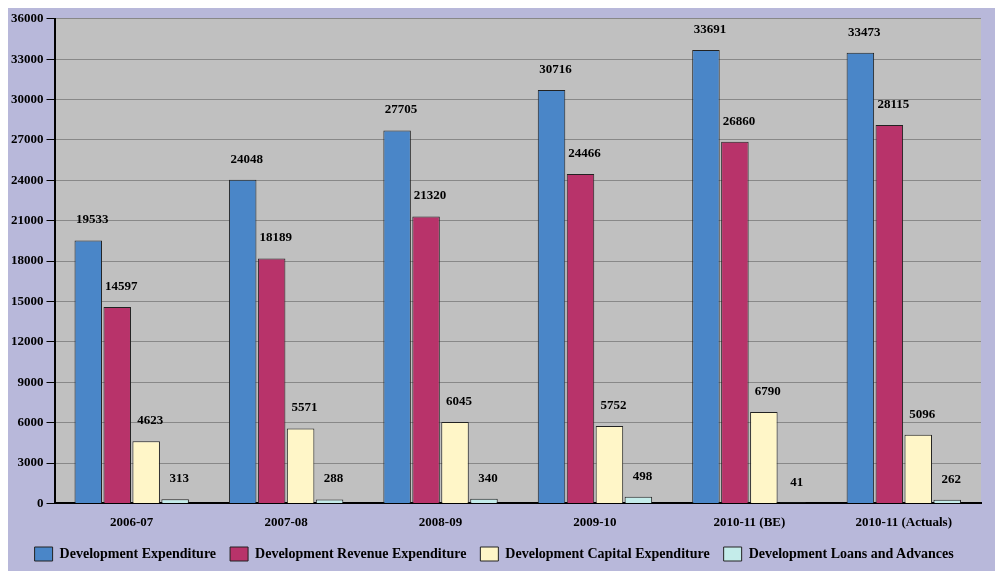 Image resolution: width=1003 pixels, height=579 pixels. What do you see at coordinates (430, 195) in the screenshot?
I see `data-label: 21320` at bounding box center [430, 195].